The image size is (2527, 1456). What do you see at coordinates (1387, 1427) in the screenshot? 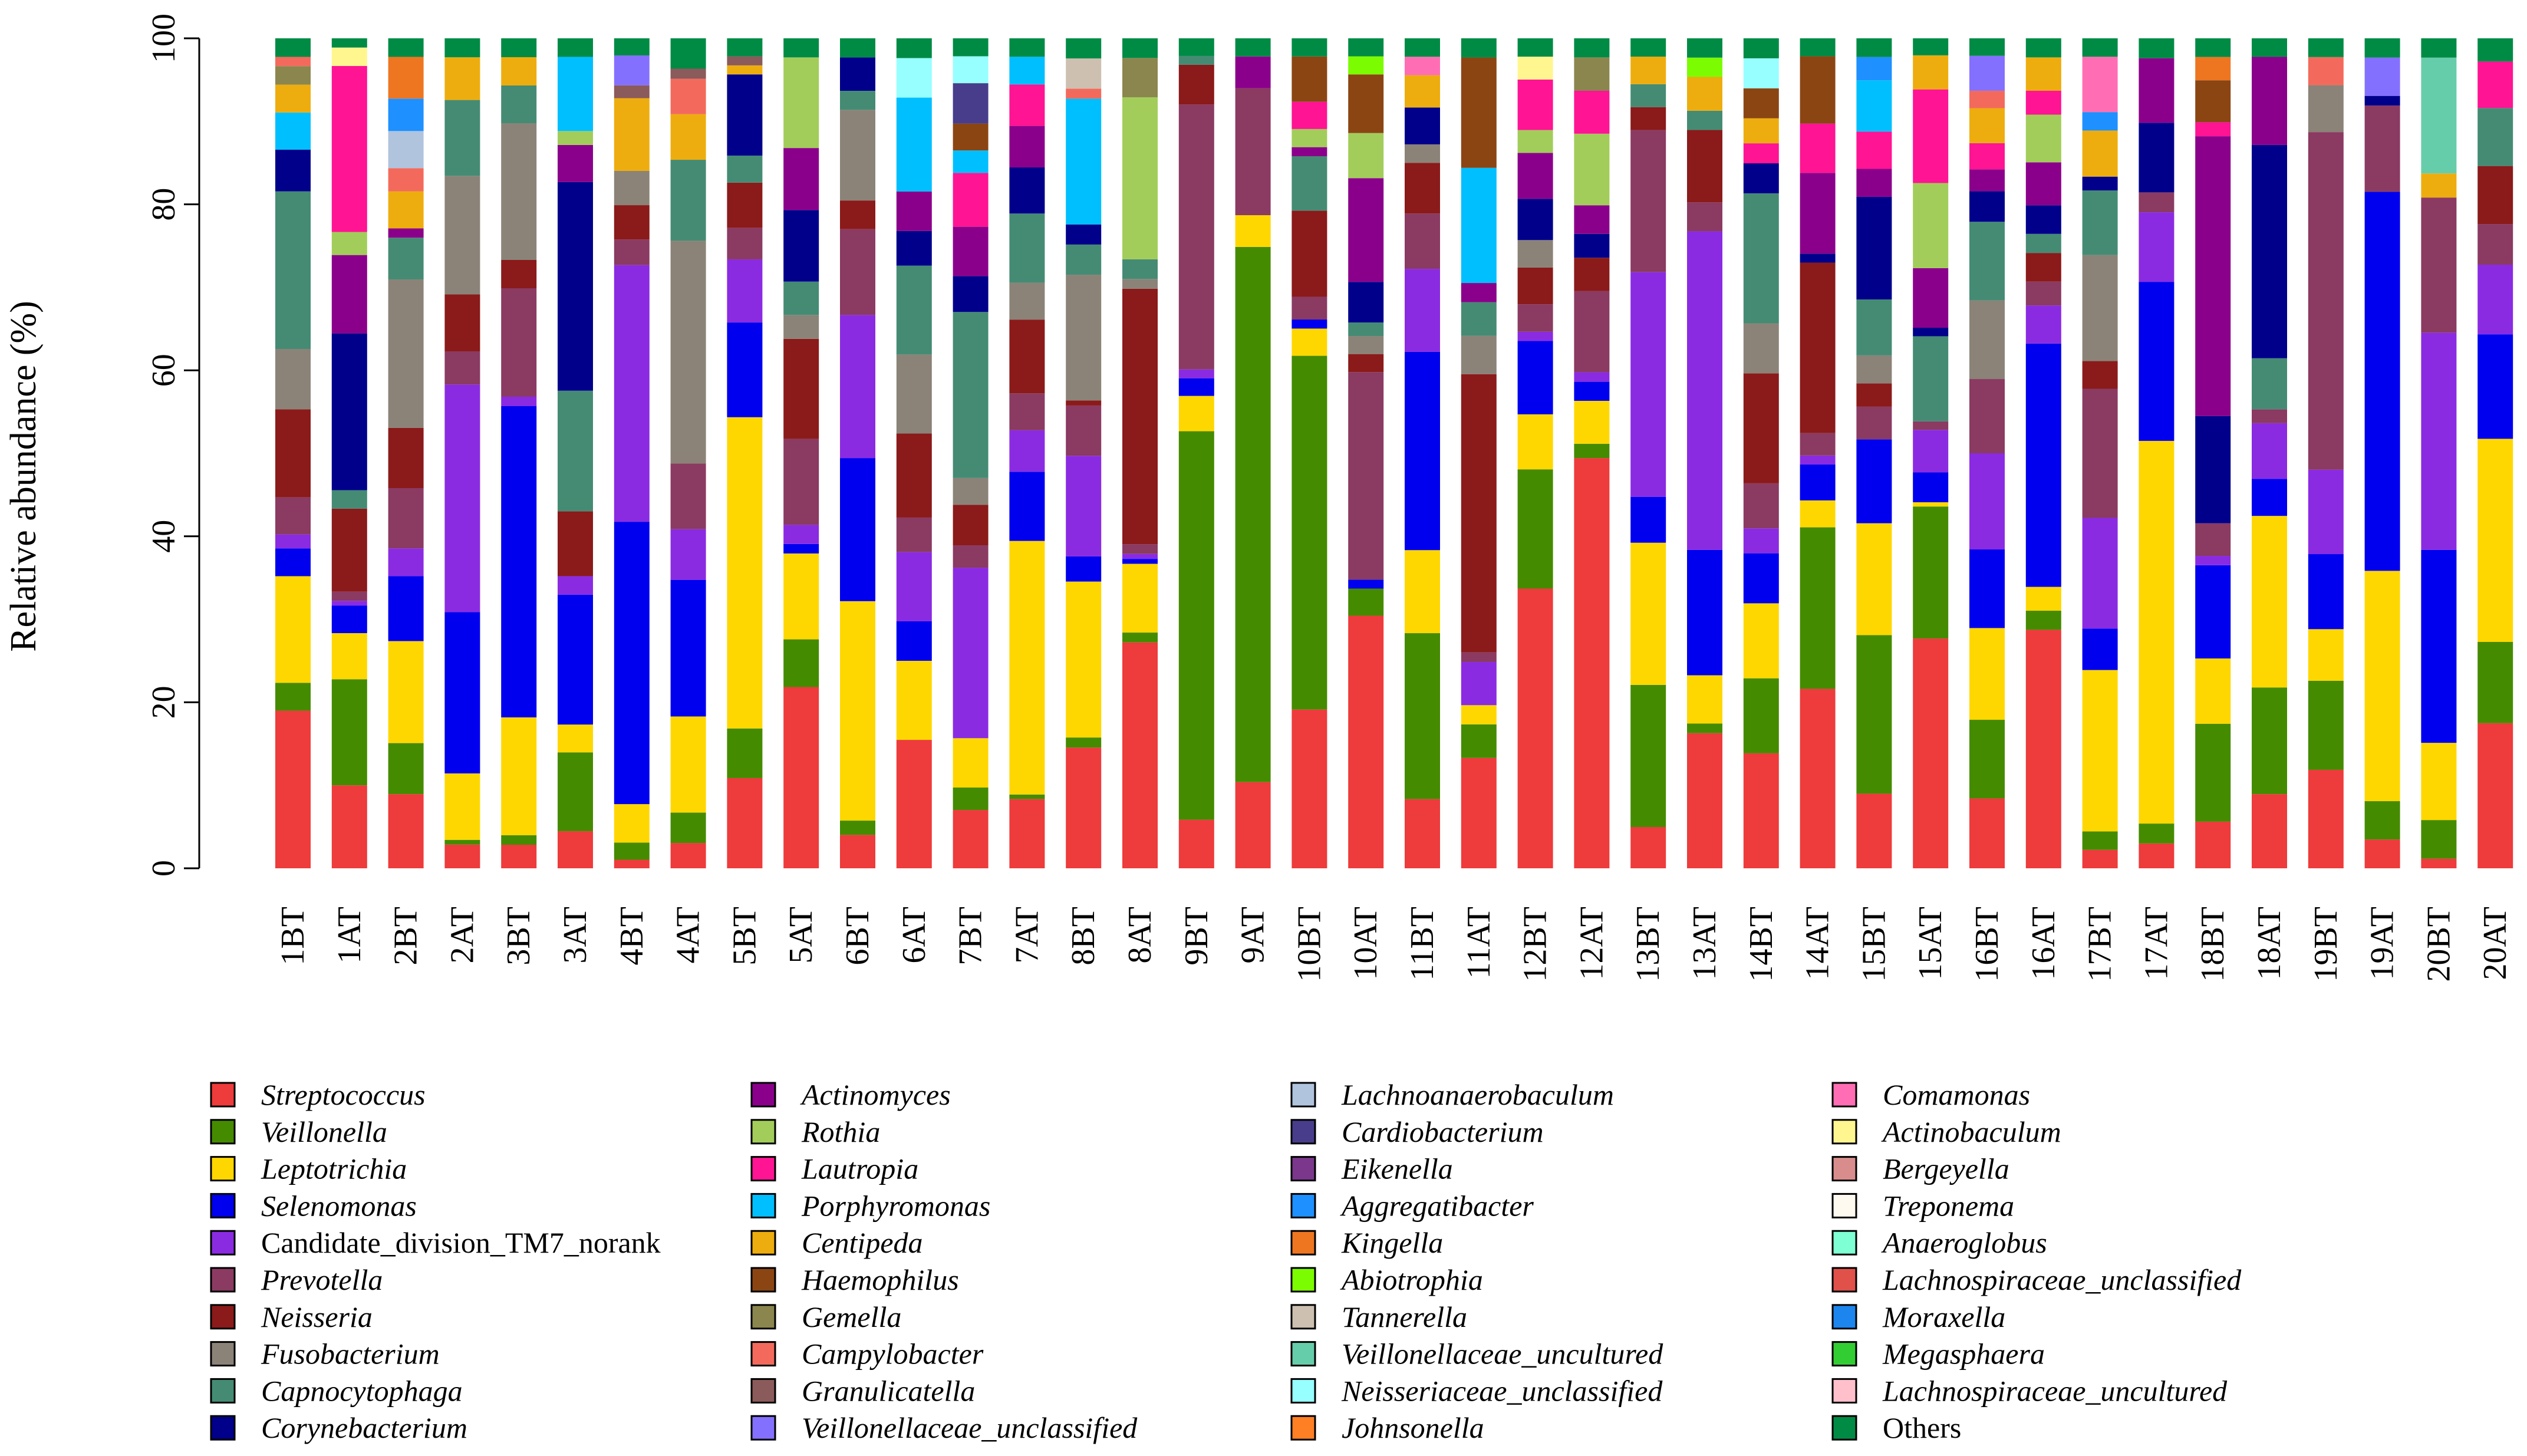
I see `legend-item: Johnsonella` at bounding box center [1387, 1427].